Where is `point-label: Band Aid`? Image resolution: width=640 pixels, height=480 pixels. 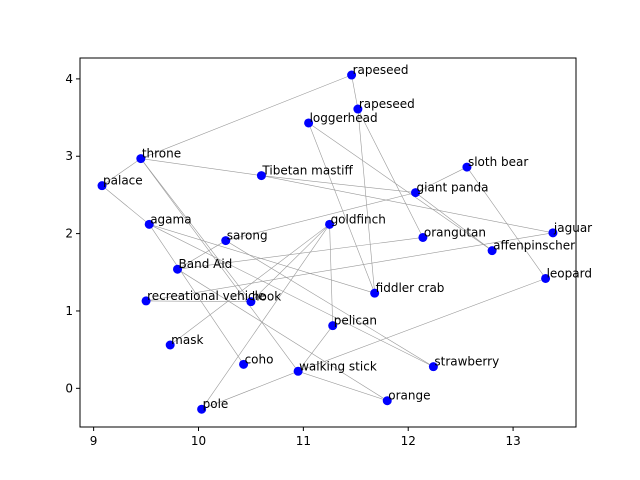
point-label: Band Aid is located at coordinates (206, 264).